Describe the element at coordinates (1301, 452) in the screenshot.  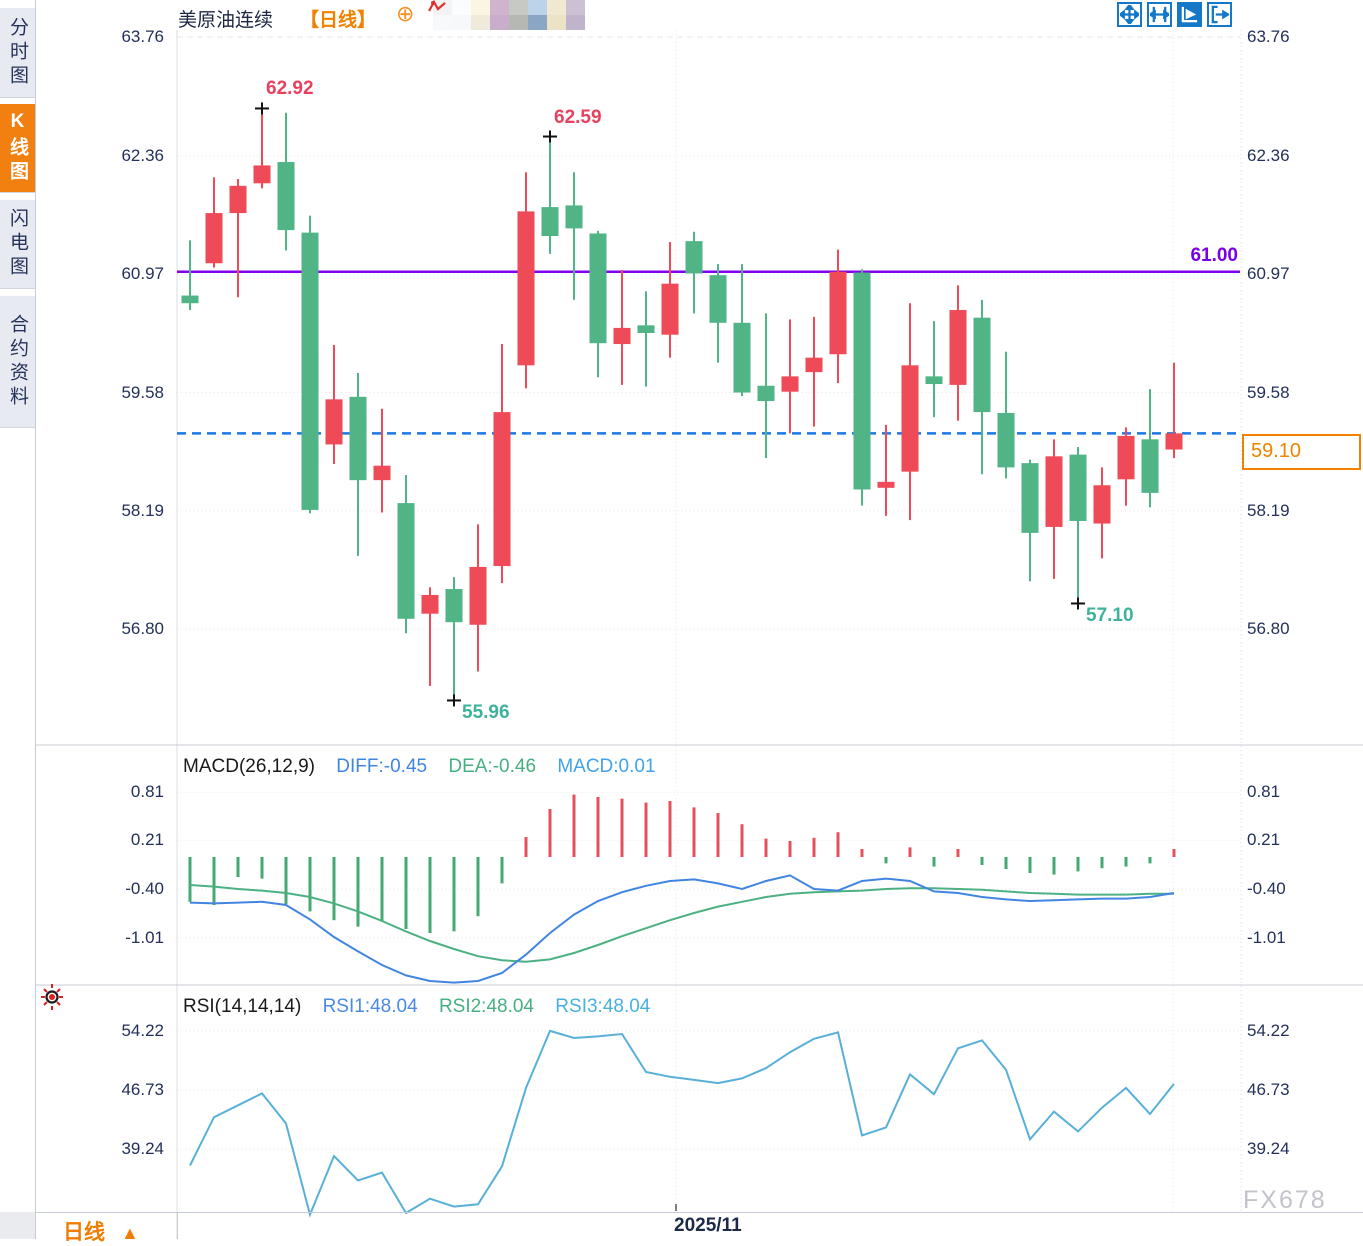
I see `last-price-marker: 59.10` at that location.